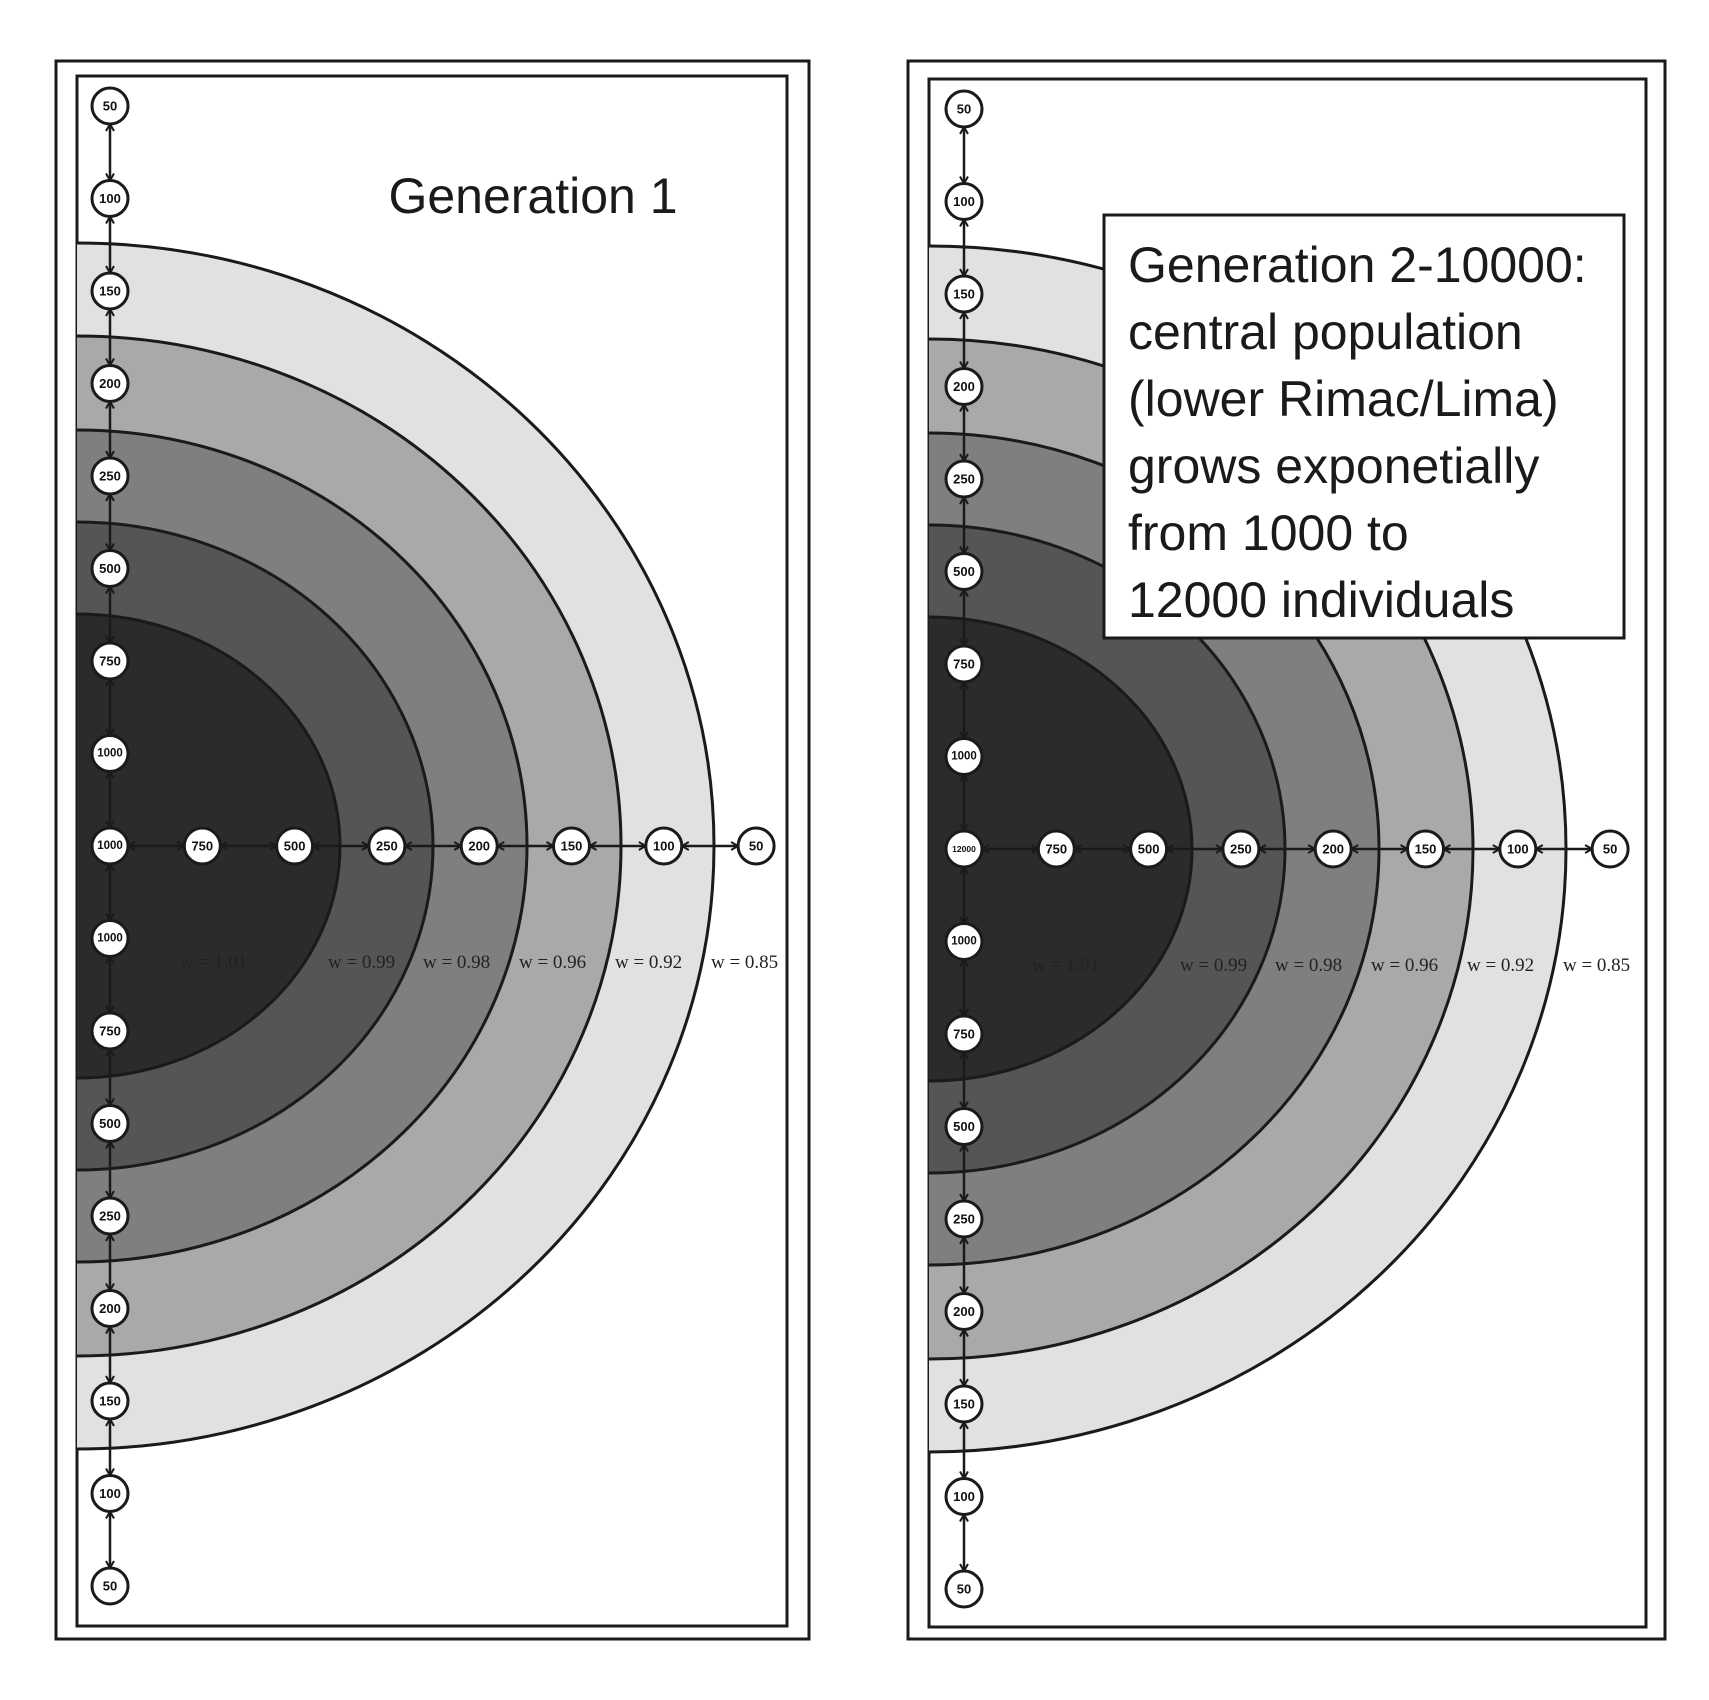 This screenshot has height=1700, width=1709. Describe the element at coordinates (532, 196) in the screenshot. I see `panel-title: Generation 1` at that location.